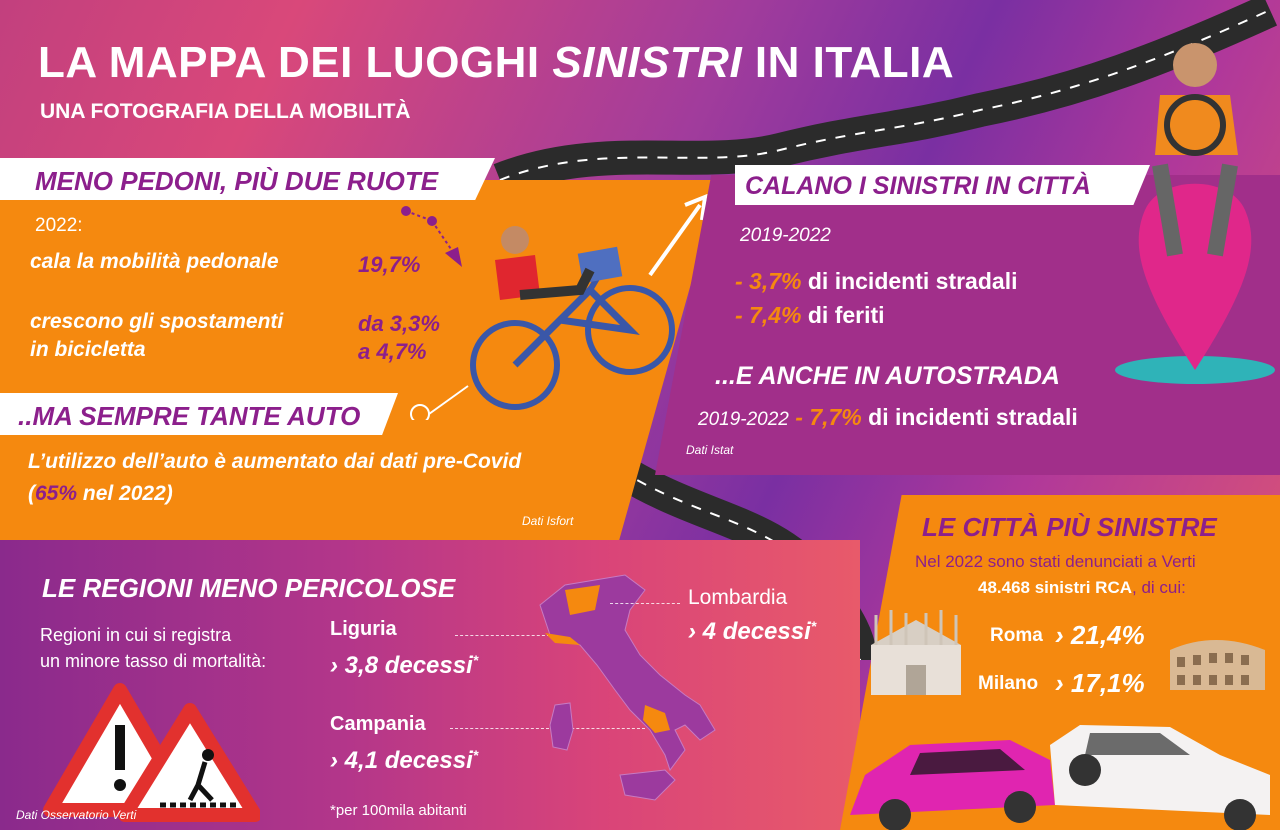 The height and width of the screenshot is (830, 1280). I want to click on citta-stat1-value: - 3,7%, so click(768, 281).